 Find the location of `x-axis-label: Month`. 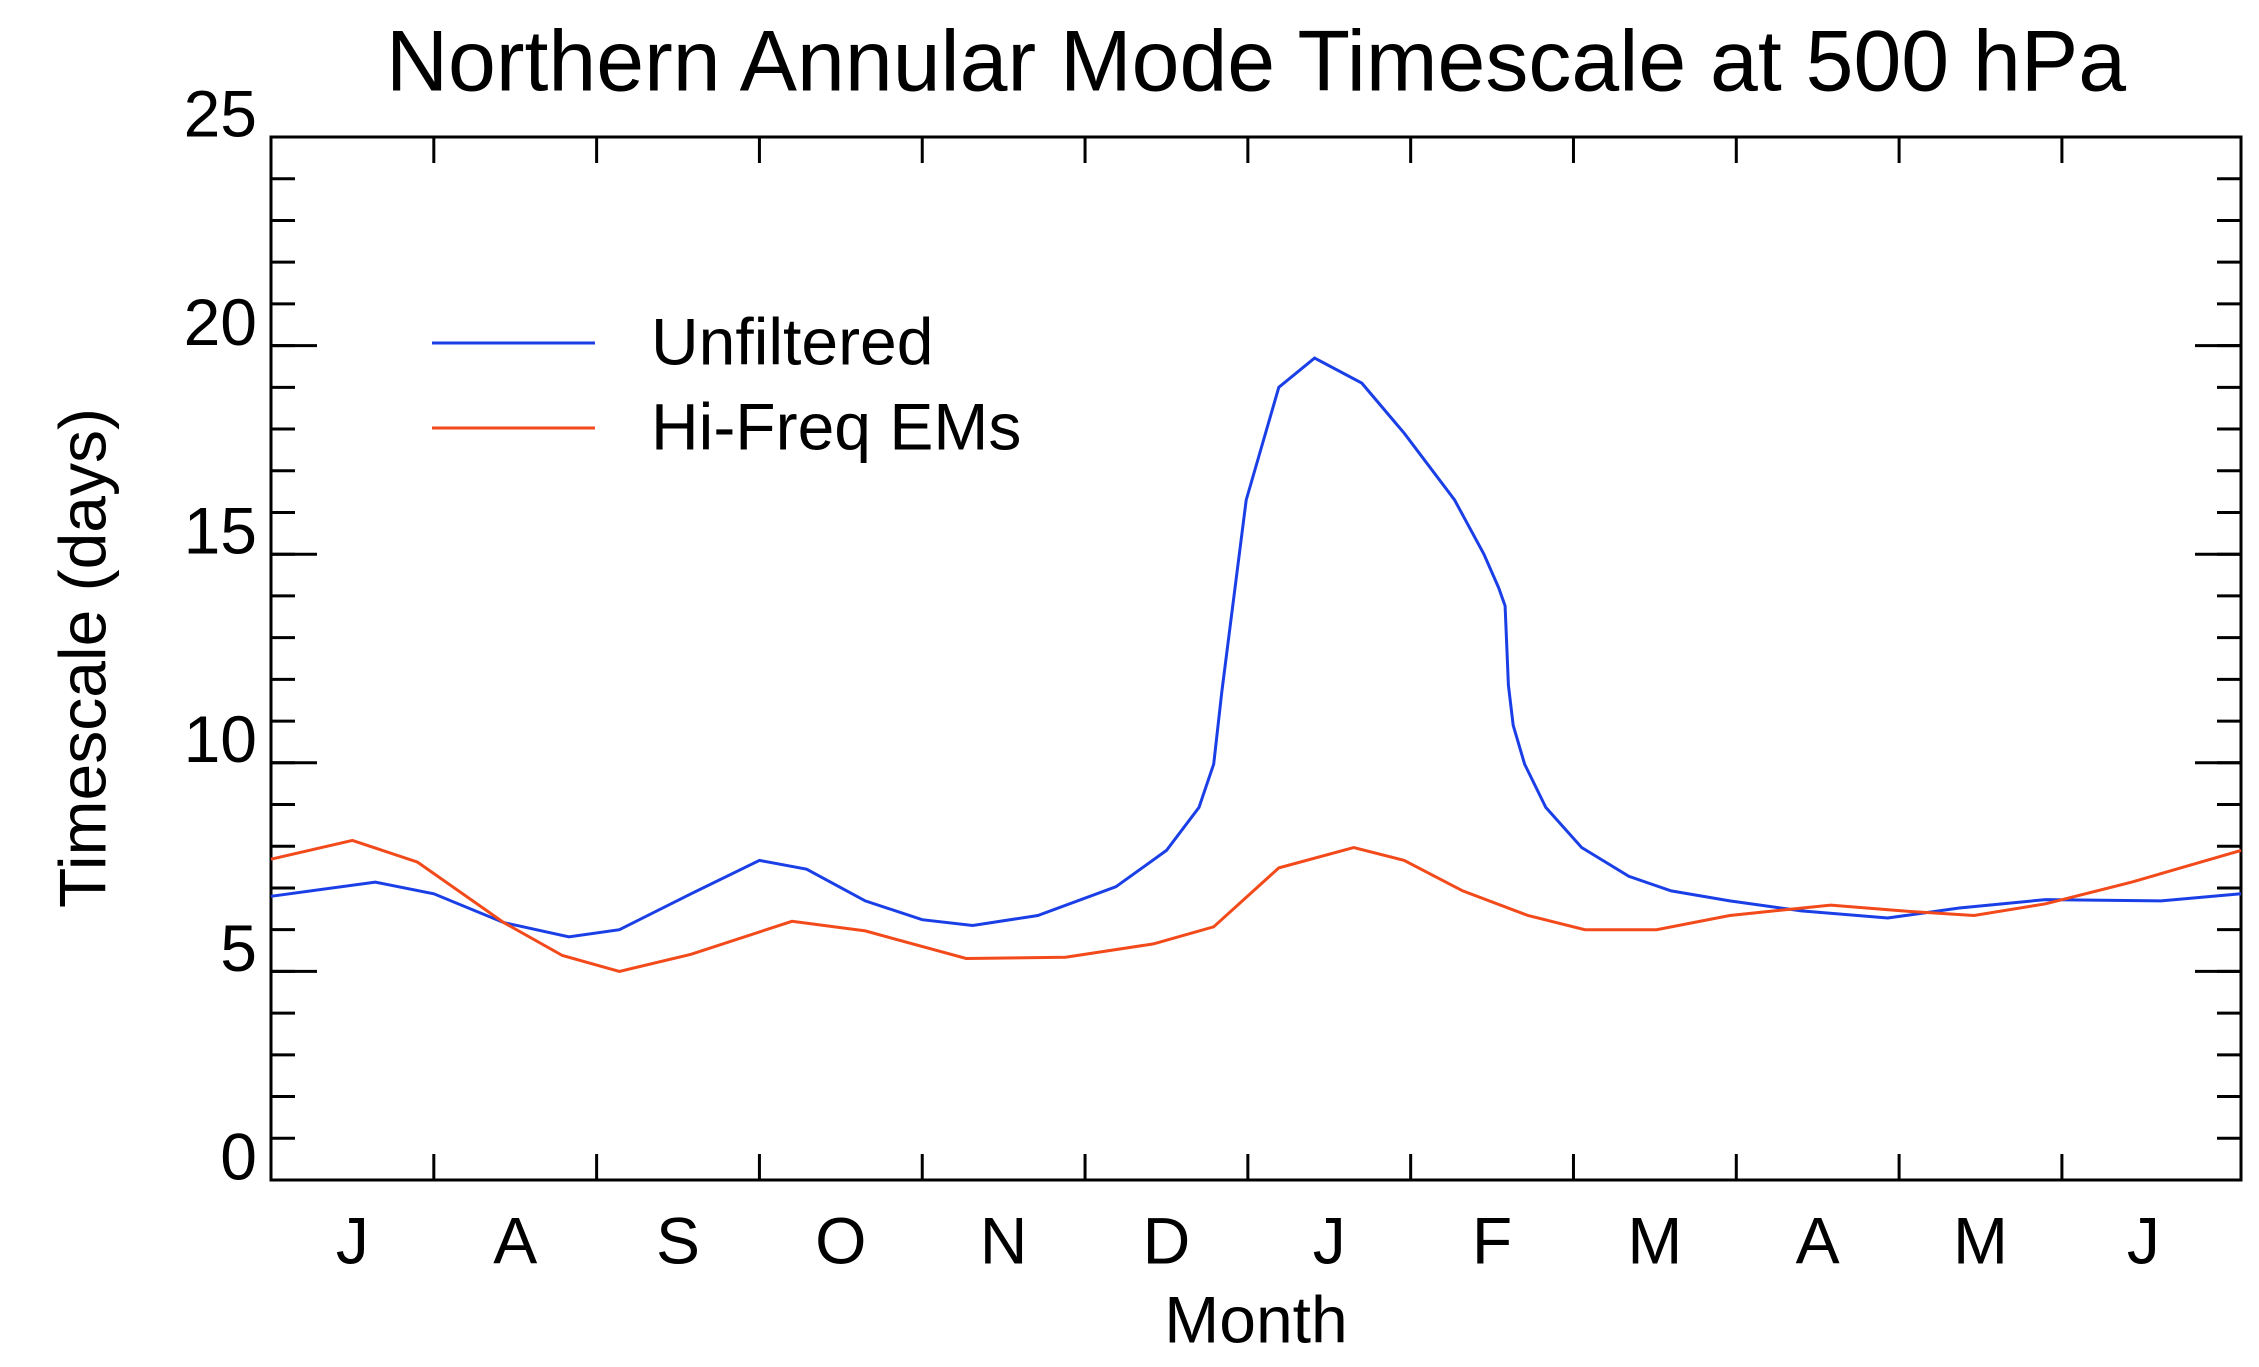

x-axis-label: Month is located at coordinates (1255, 1319).